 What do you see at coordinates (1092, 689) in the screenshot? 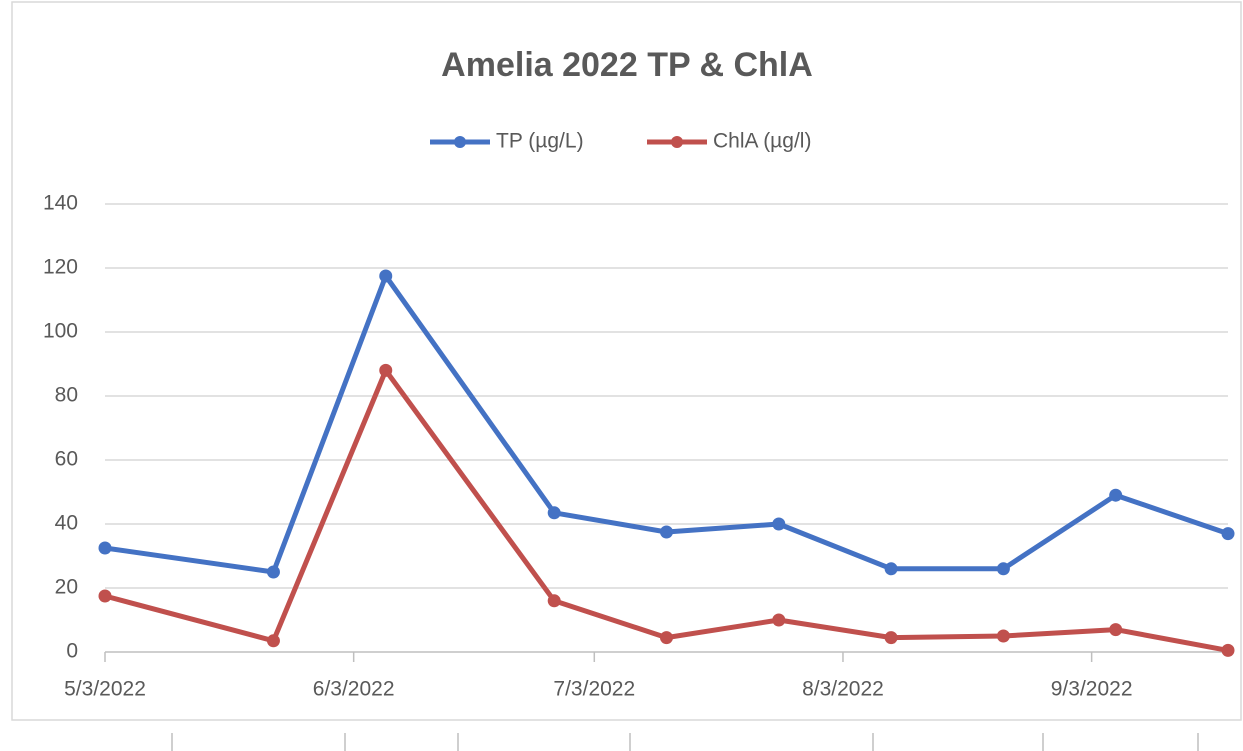
I see `x-tick-label: 9/3/2022` at bounding box center [1092, 689].